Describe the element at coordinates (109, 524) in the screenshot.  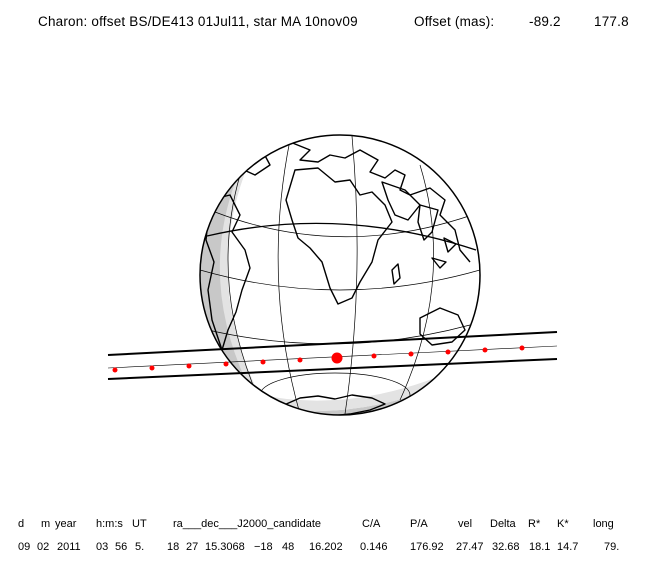
I see `col-hms: h:m:s` at that location.